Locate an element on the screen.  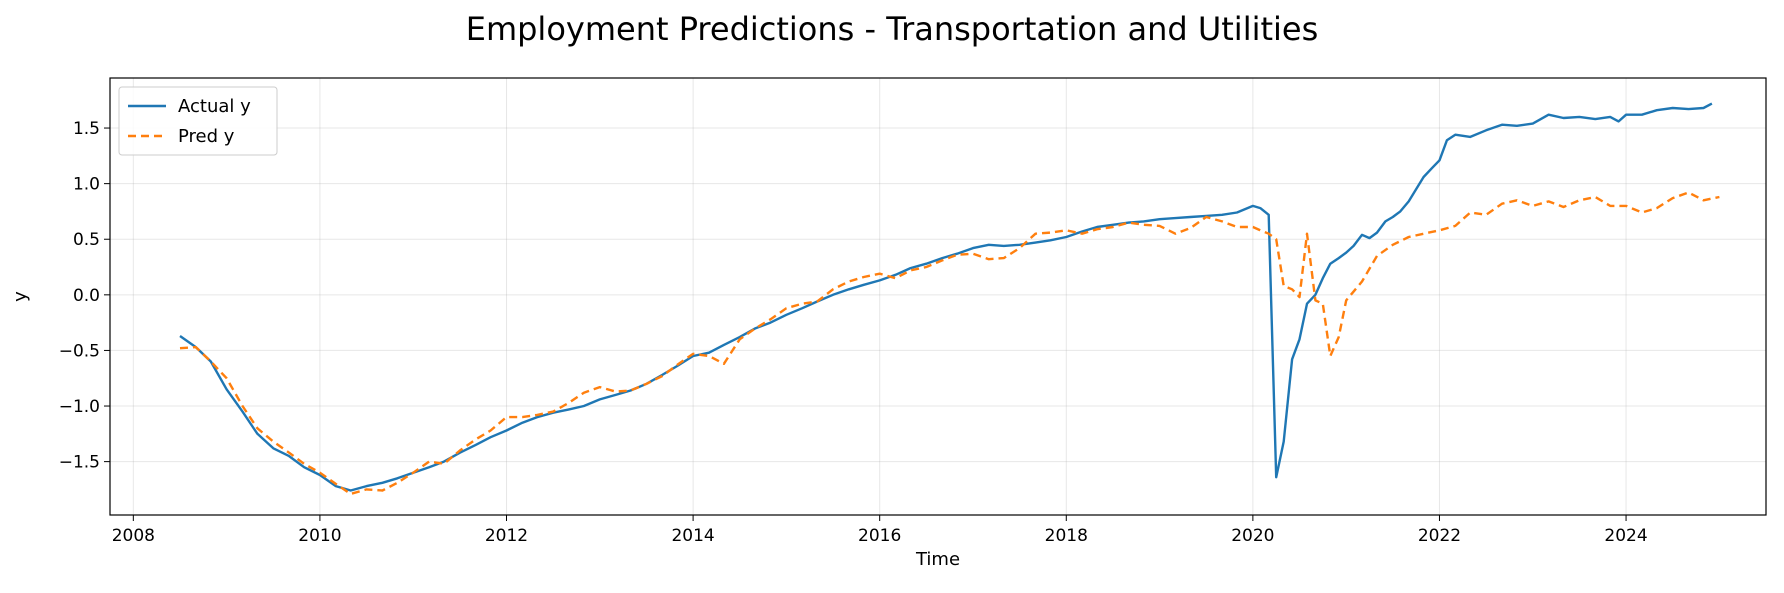
y-tick-label: 0.5 is located at coordinates (86, 240).